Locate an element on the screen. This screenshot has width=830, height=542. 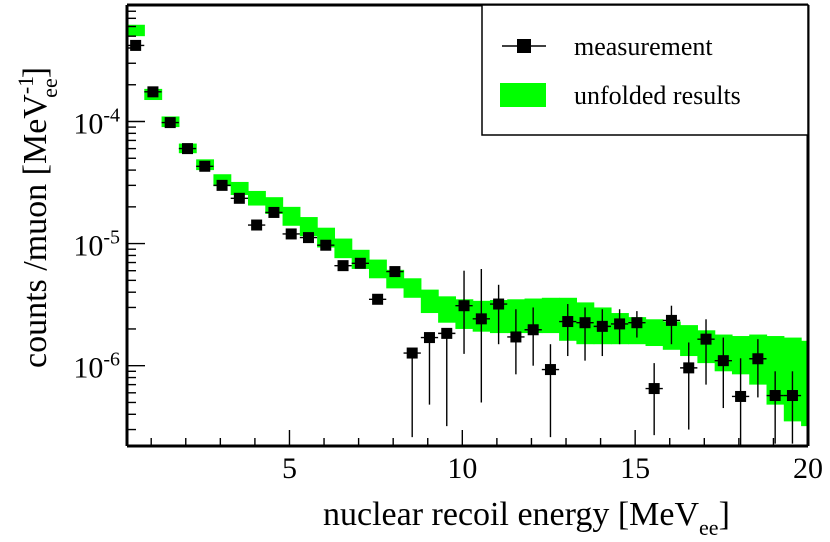
x-tick-label-3: 20 is located at coordinates (808, 468).